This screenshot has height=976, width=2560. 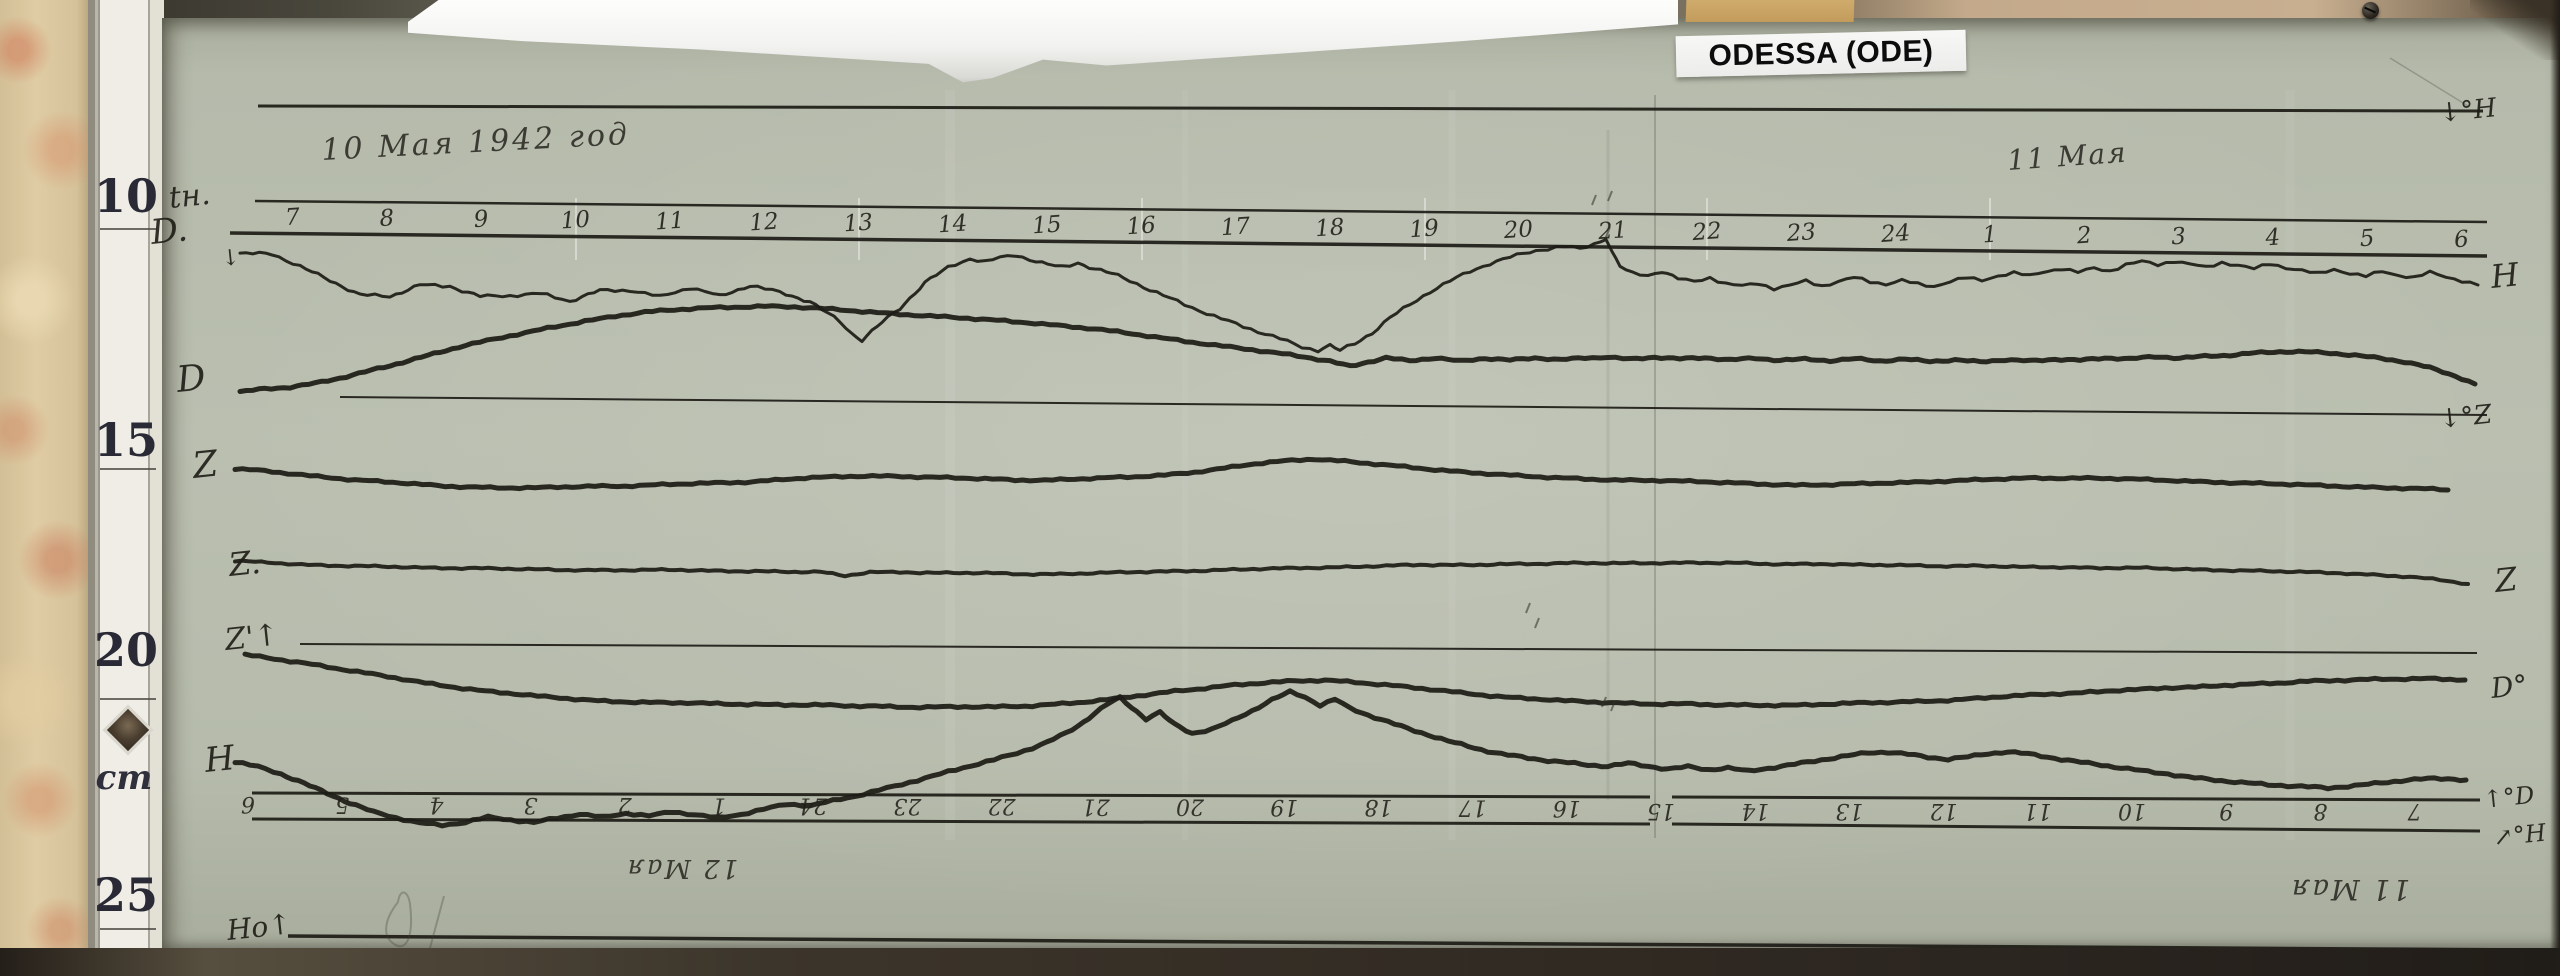 What do you see at coordinates (907, 805) in the screenshot?
I see `bottom-hour-23: 23` at bounding box center [907, 805].